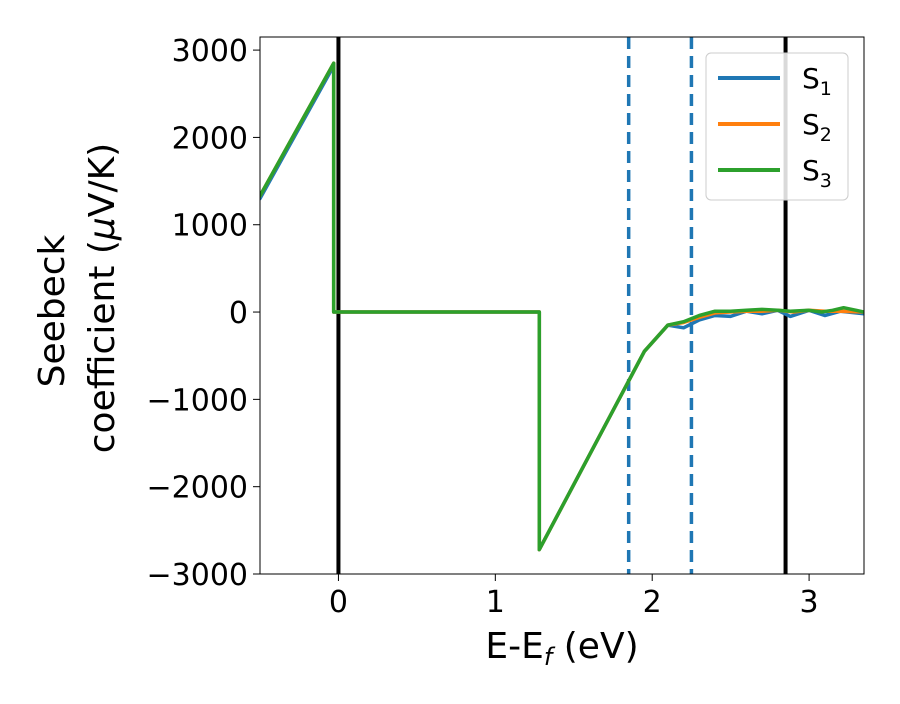  Describe the element at coordinates (210, 138) in the screenshot. I see `y-tick-label: 2000` at that location.